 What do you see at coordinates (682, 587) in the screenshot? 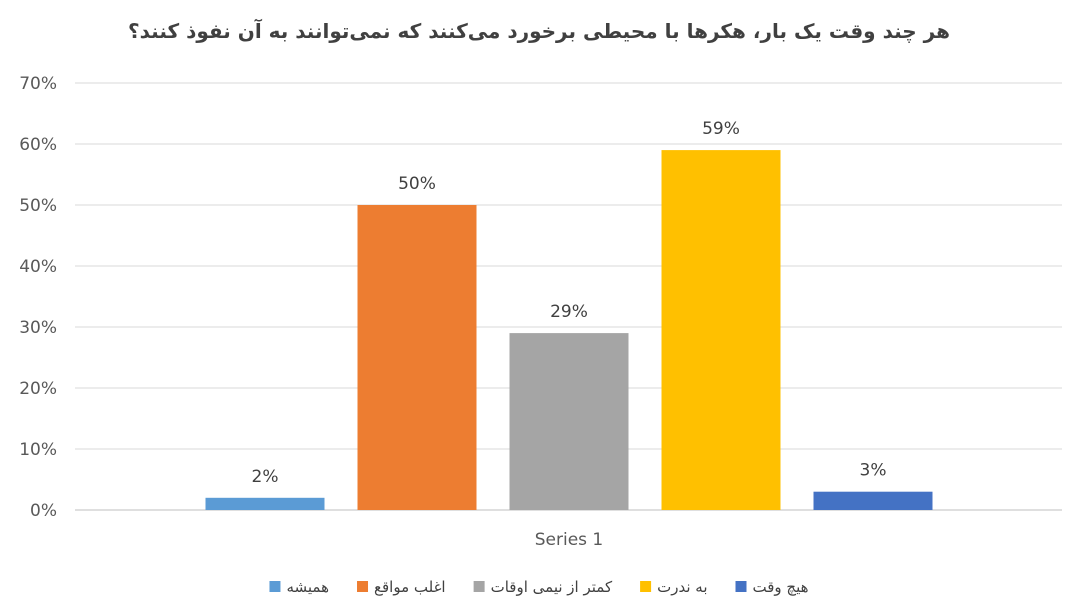
I see `legend-label: به ندرت` at bounding box center [682, 587].